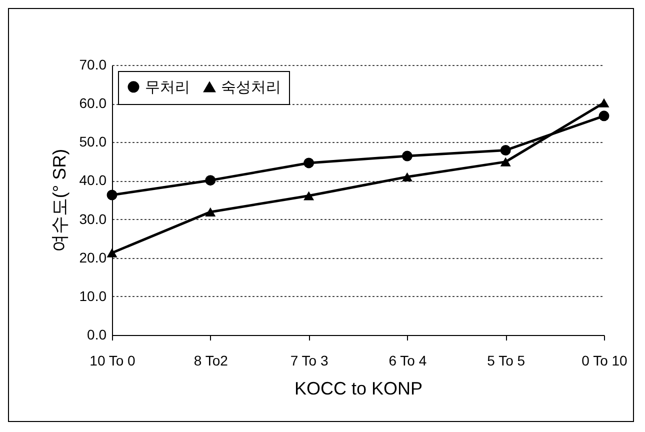 Image resolution: width=645 pixels, height=432 pixels. What do you see at coordinates (605, 360) in the screenshot?
I see `x-tick-label: 0 To 10` at bounding box center [605, 360].